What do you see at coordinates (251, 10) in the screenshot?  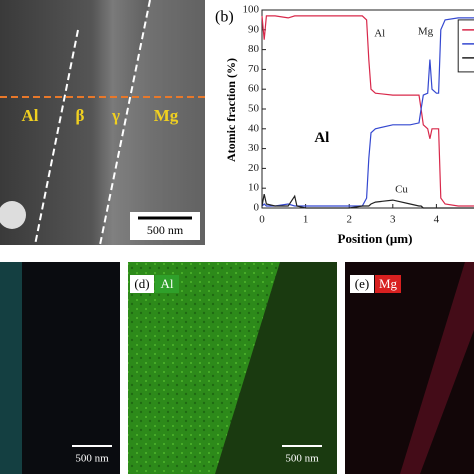 I see `y-tick-label: 100` at bounding box center [251, 10].